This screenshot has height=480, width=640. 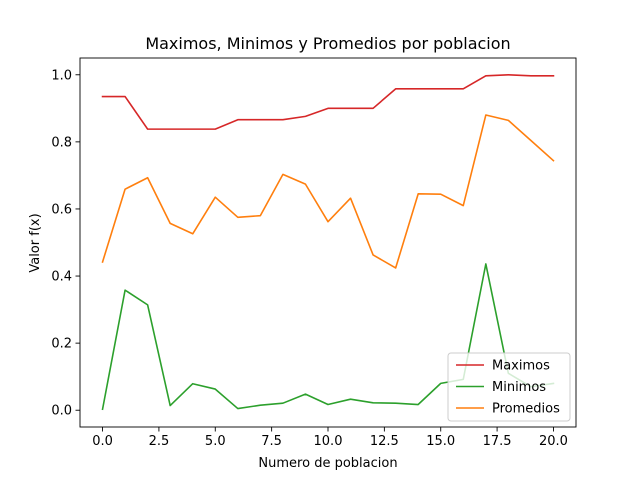 What do you see at coordinates (519, 387) in the screenshot?
I see `legend-label-minimos: Minimos` at bounding box center [519, 387].